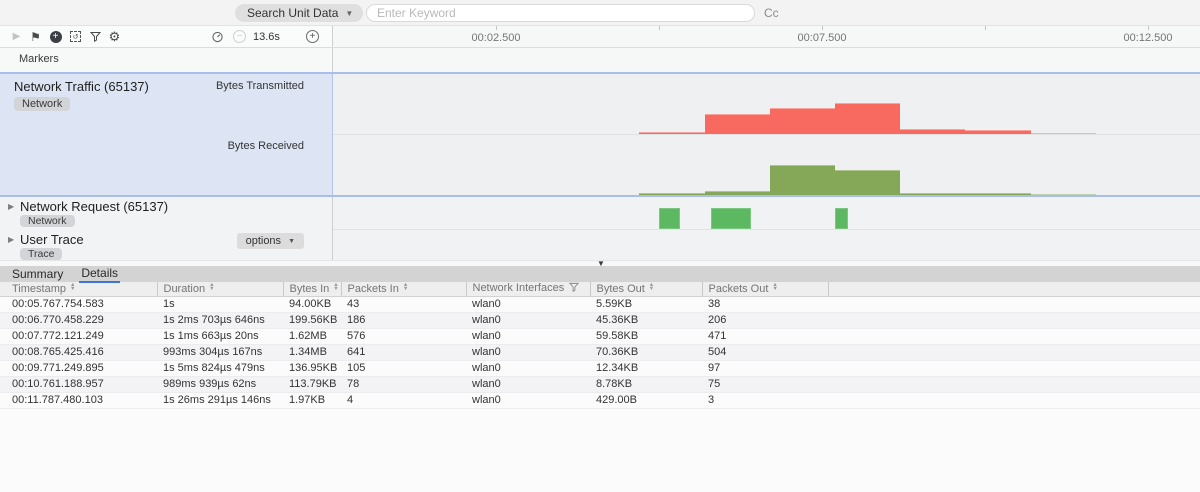 Image resolution: width=1200 pixels, height=492 pixels. Describe the element at coordinates (403, 384) in the screenshot. I see `table-cell: 78` at that location.